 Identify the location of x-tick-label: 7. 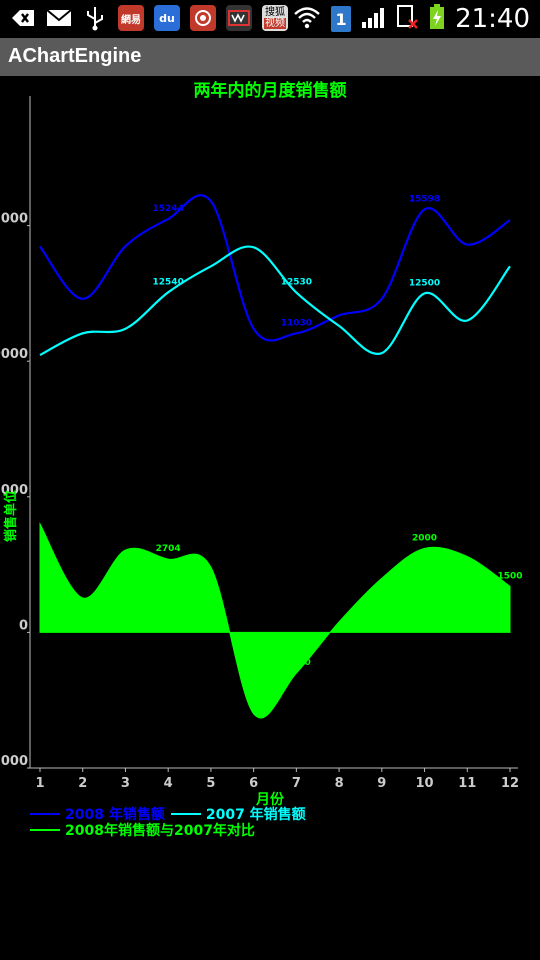
(296, 783).